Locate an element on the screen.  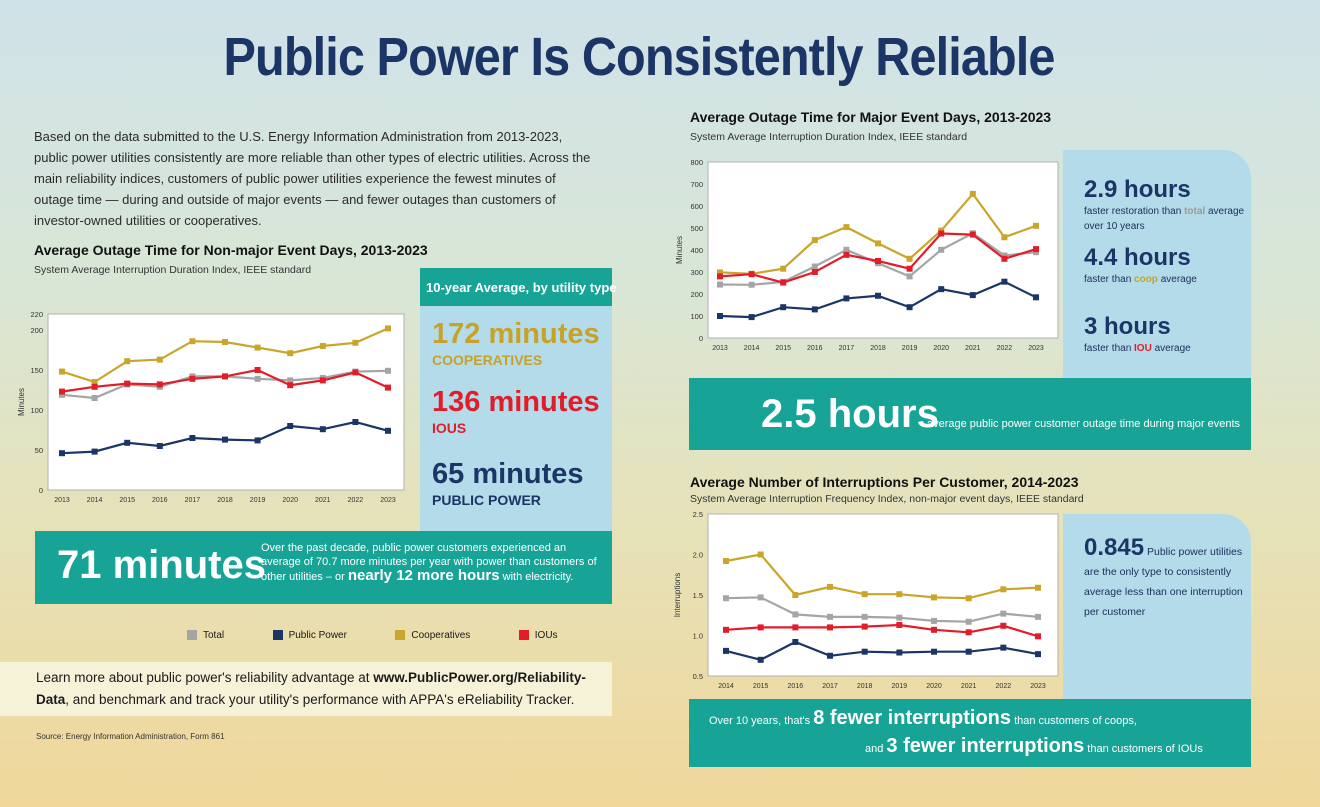
legend-swatch-total is located at coordinates (192, 635).